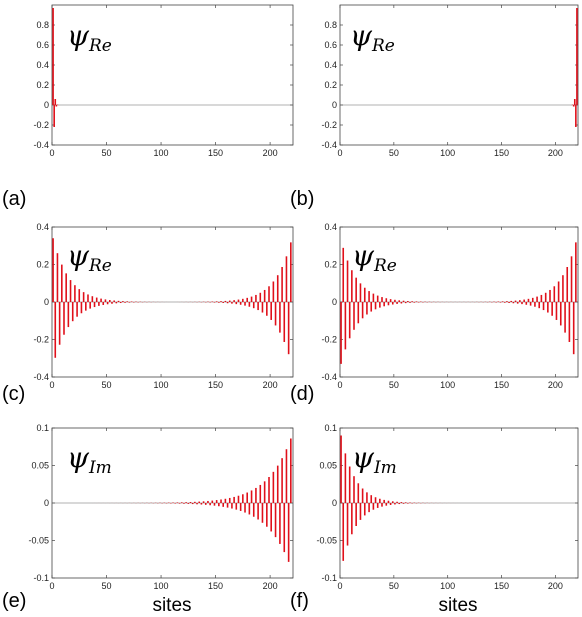 The image size is (582, 617). What do you see at coordinates (302, 199) in the screenshot?
I see `panel-label: (b)` at bounding box center [302, 199].